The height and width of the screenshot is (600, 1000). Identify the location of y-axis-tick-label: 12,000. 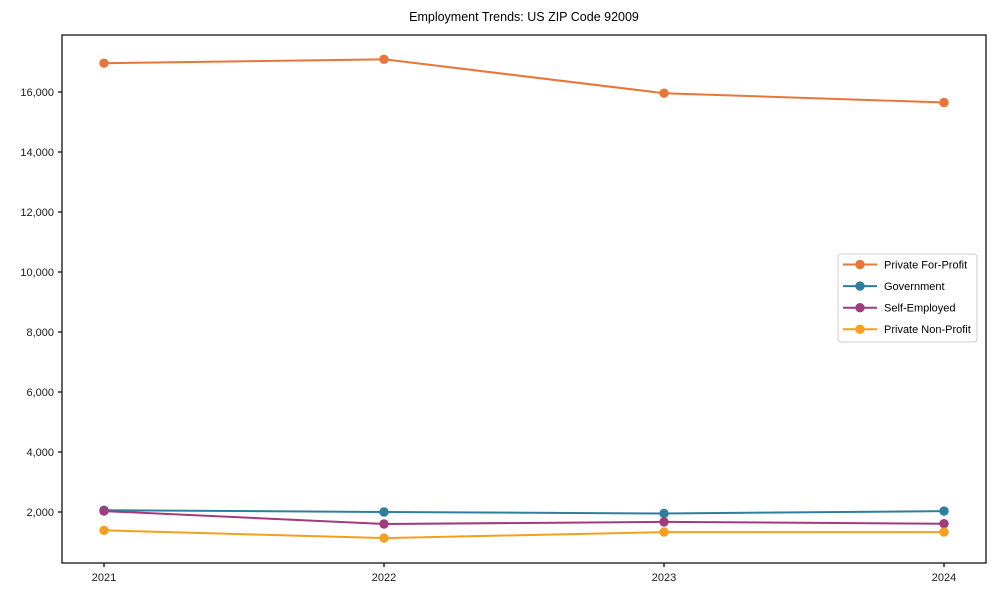
(37, 213).